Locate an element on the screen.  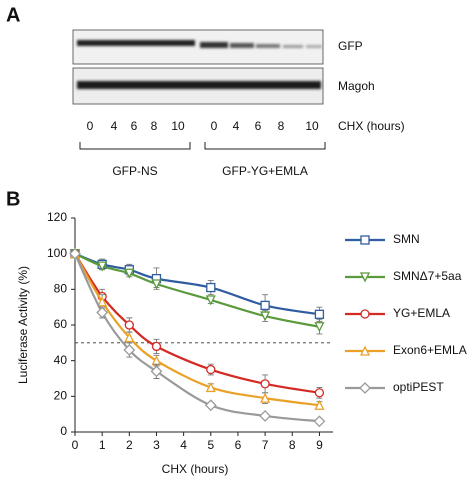
group-bracket is located at coordinates (202, 146).